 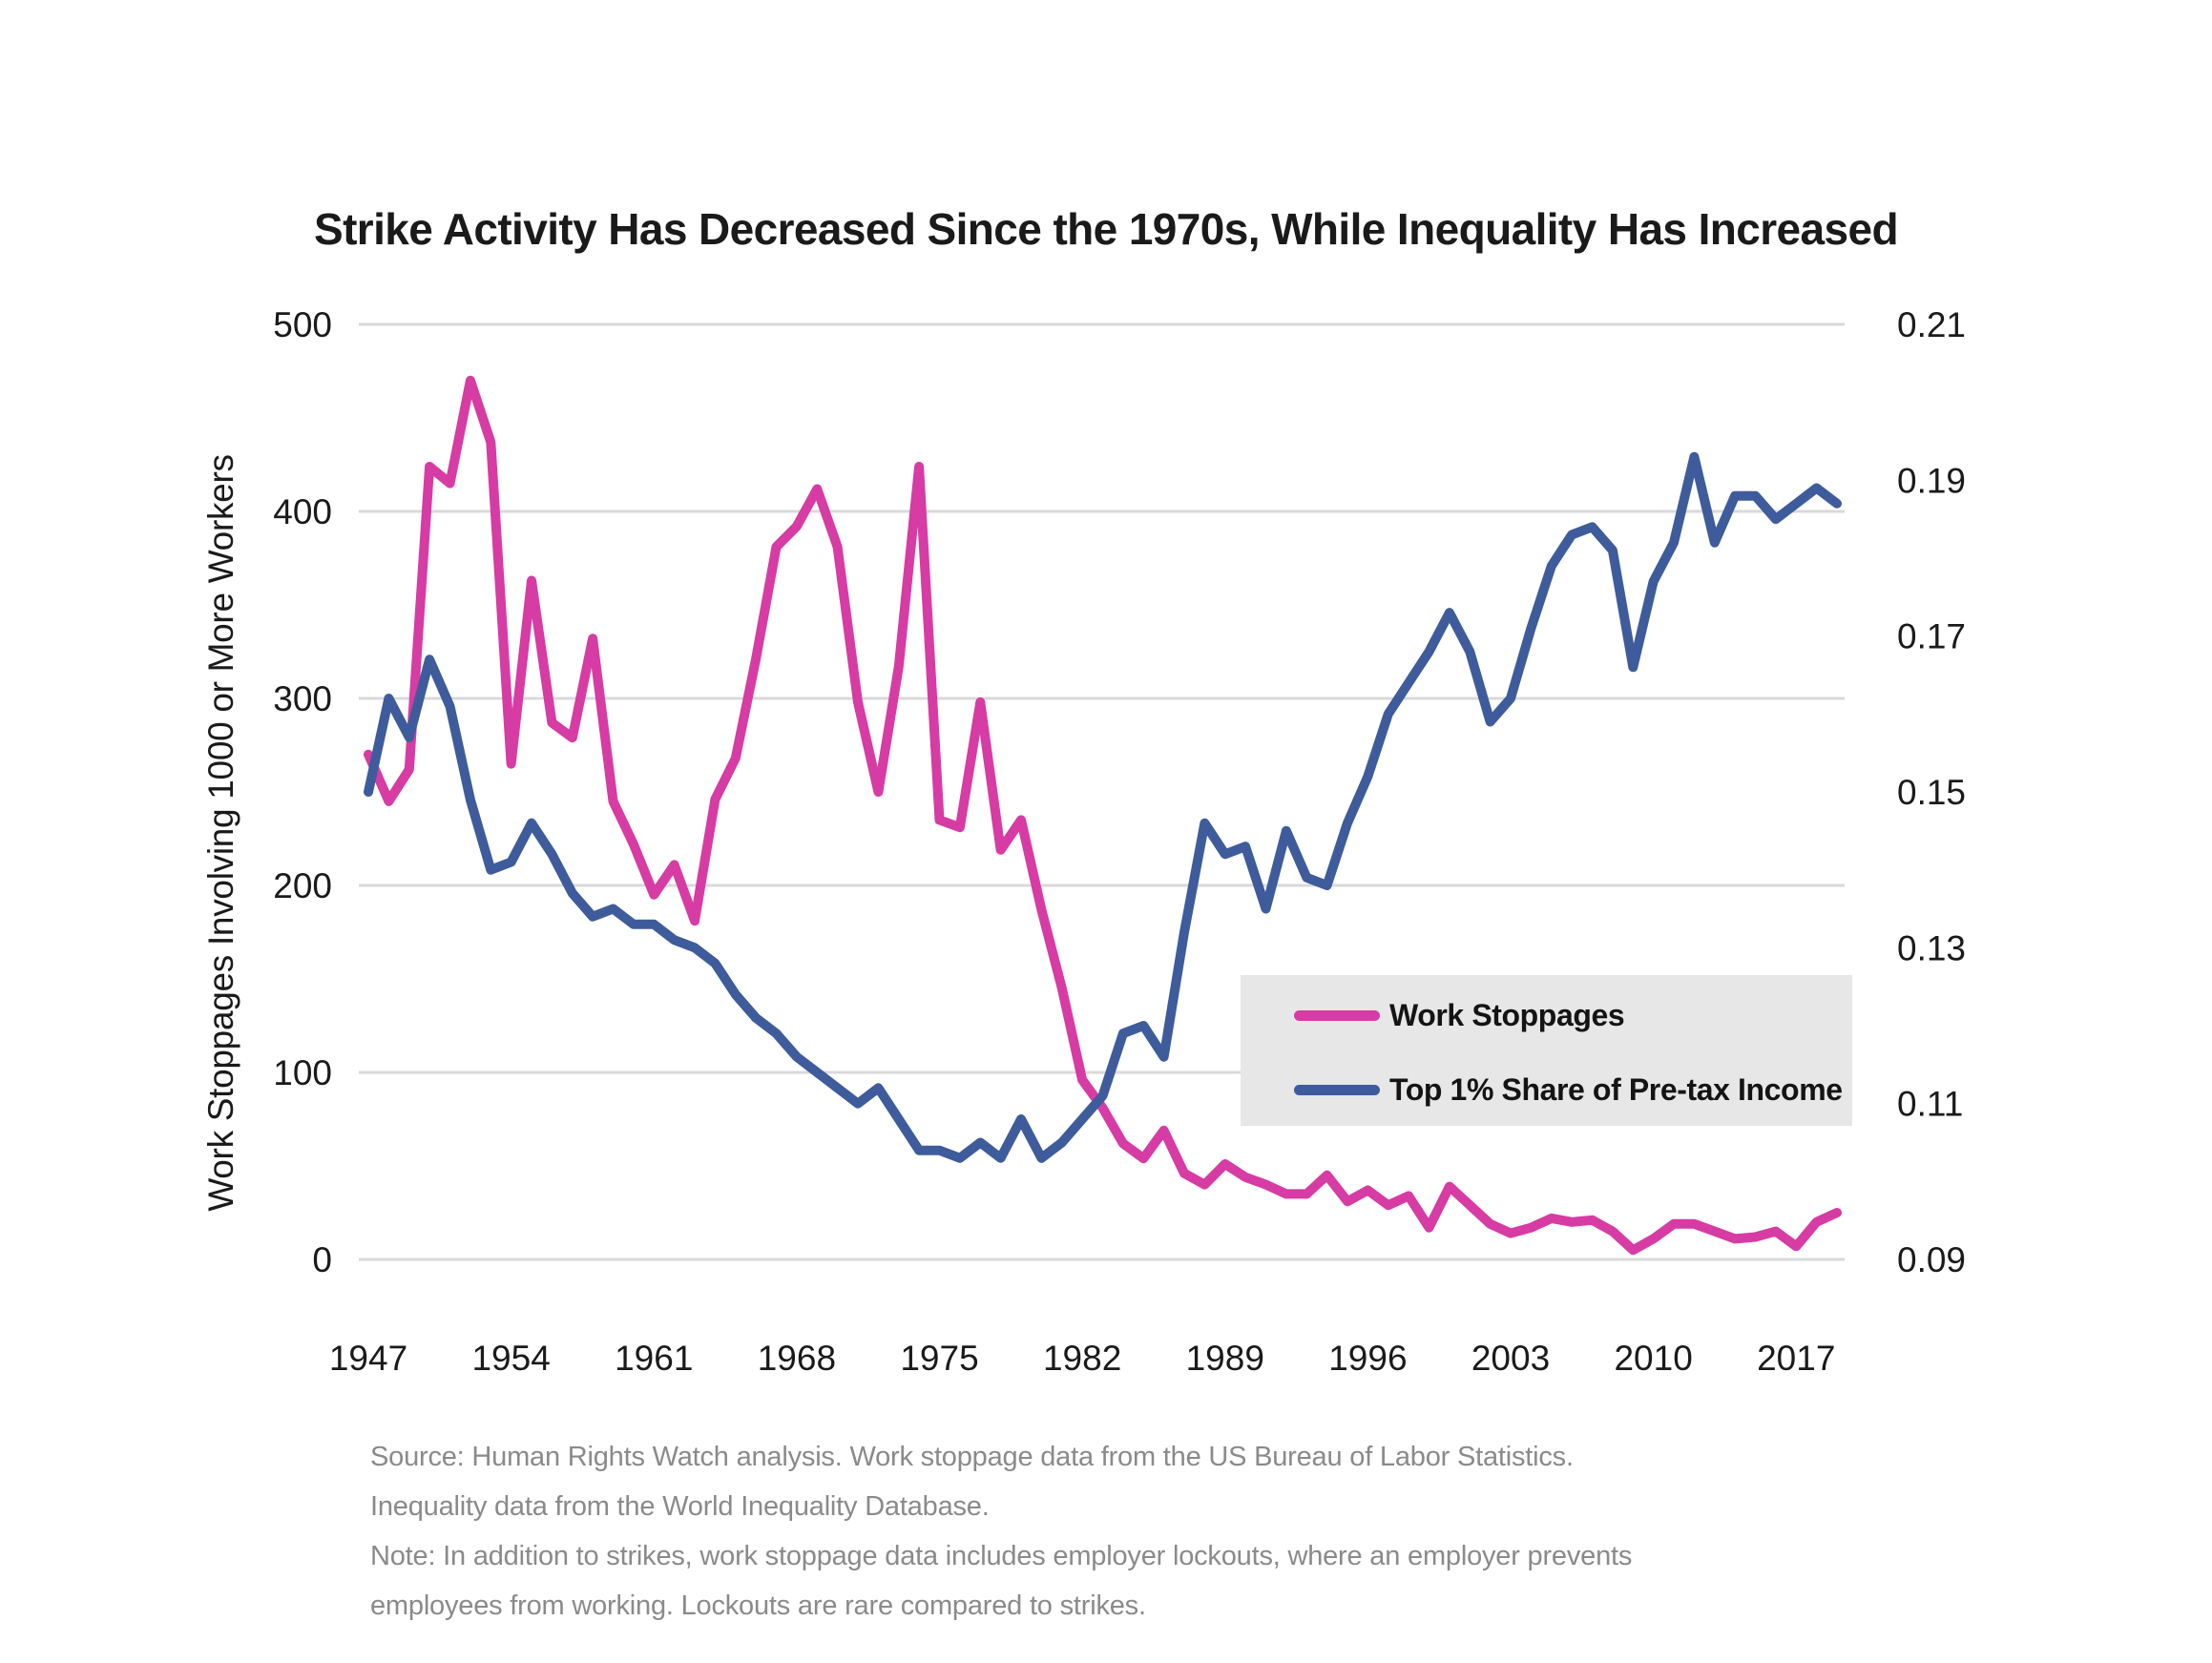 What do you see at coordinates (1653, 1358) in the screenshot?
I see `x-axis-tick: 2010` at bounding box center [1653, 1358].